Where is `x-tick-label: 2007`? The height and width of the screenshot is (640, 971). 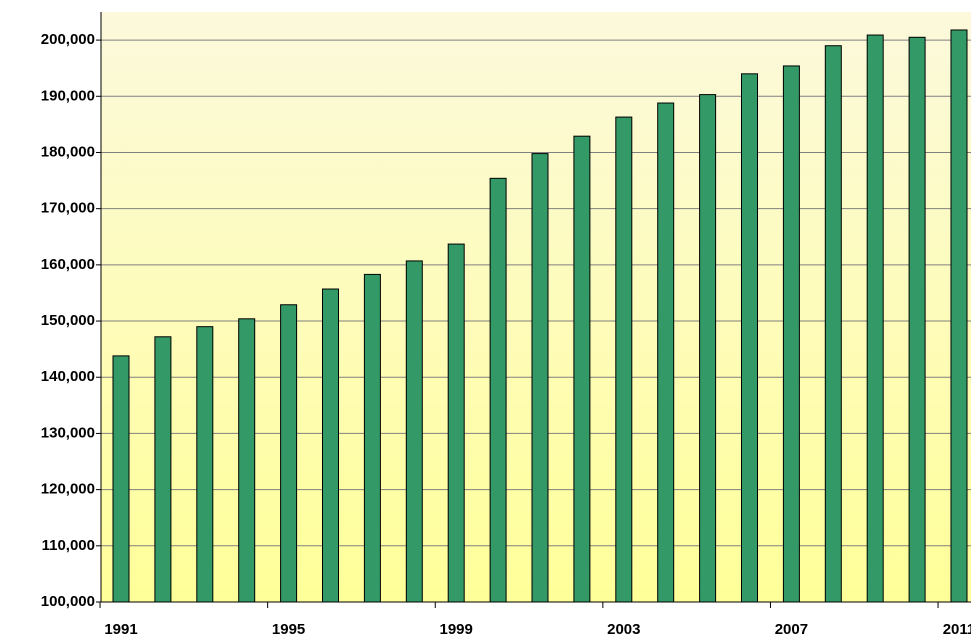 x-tick-label: 2007 is located at coordinates (791, 629).